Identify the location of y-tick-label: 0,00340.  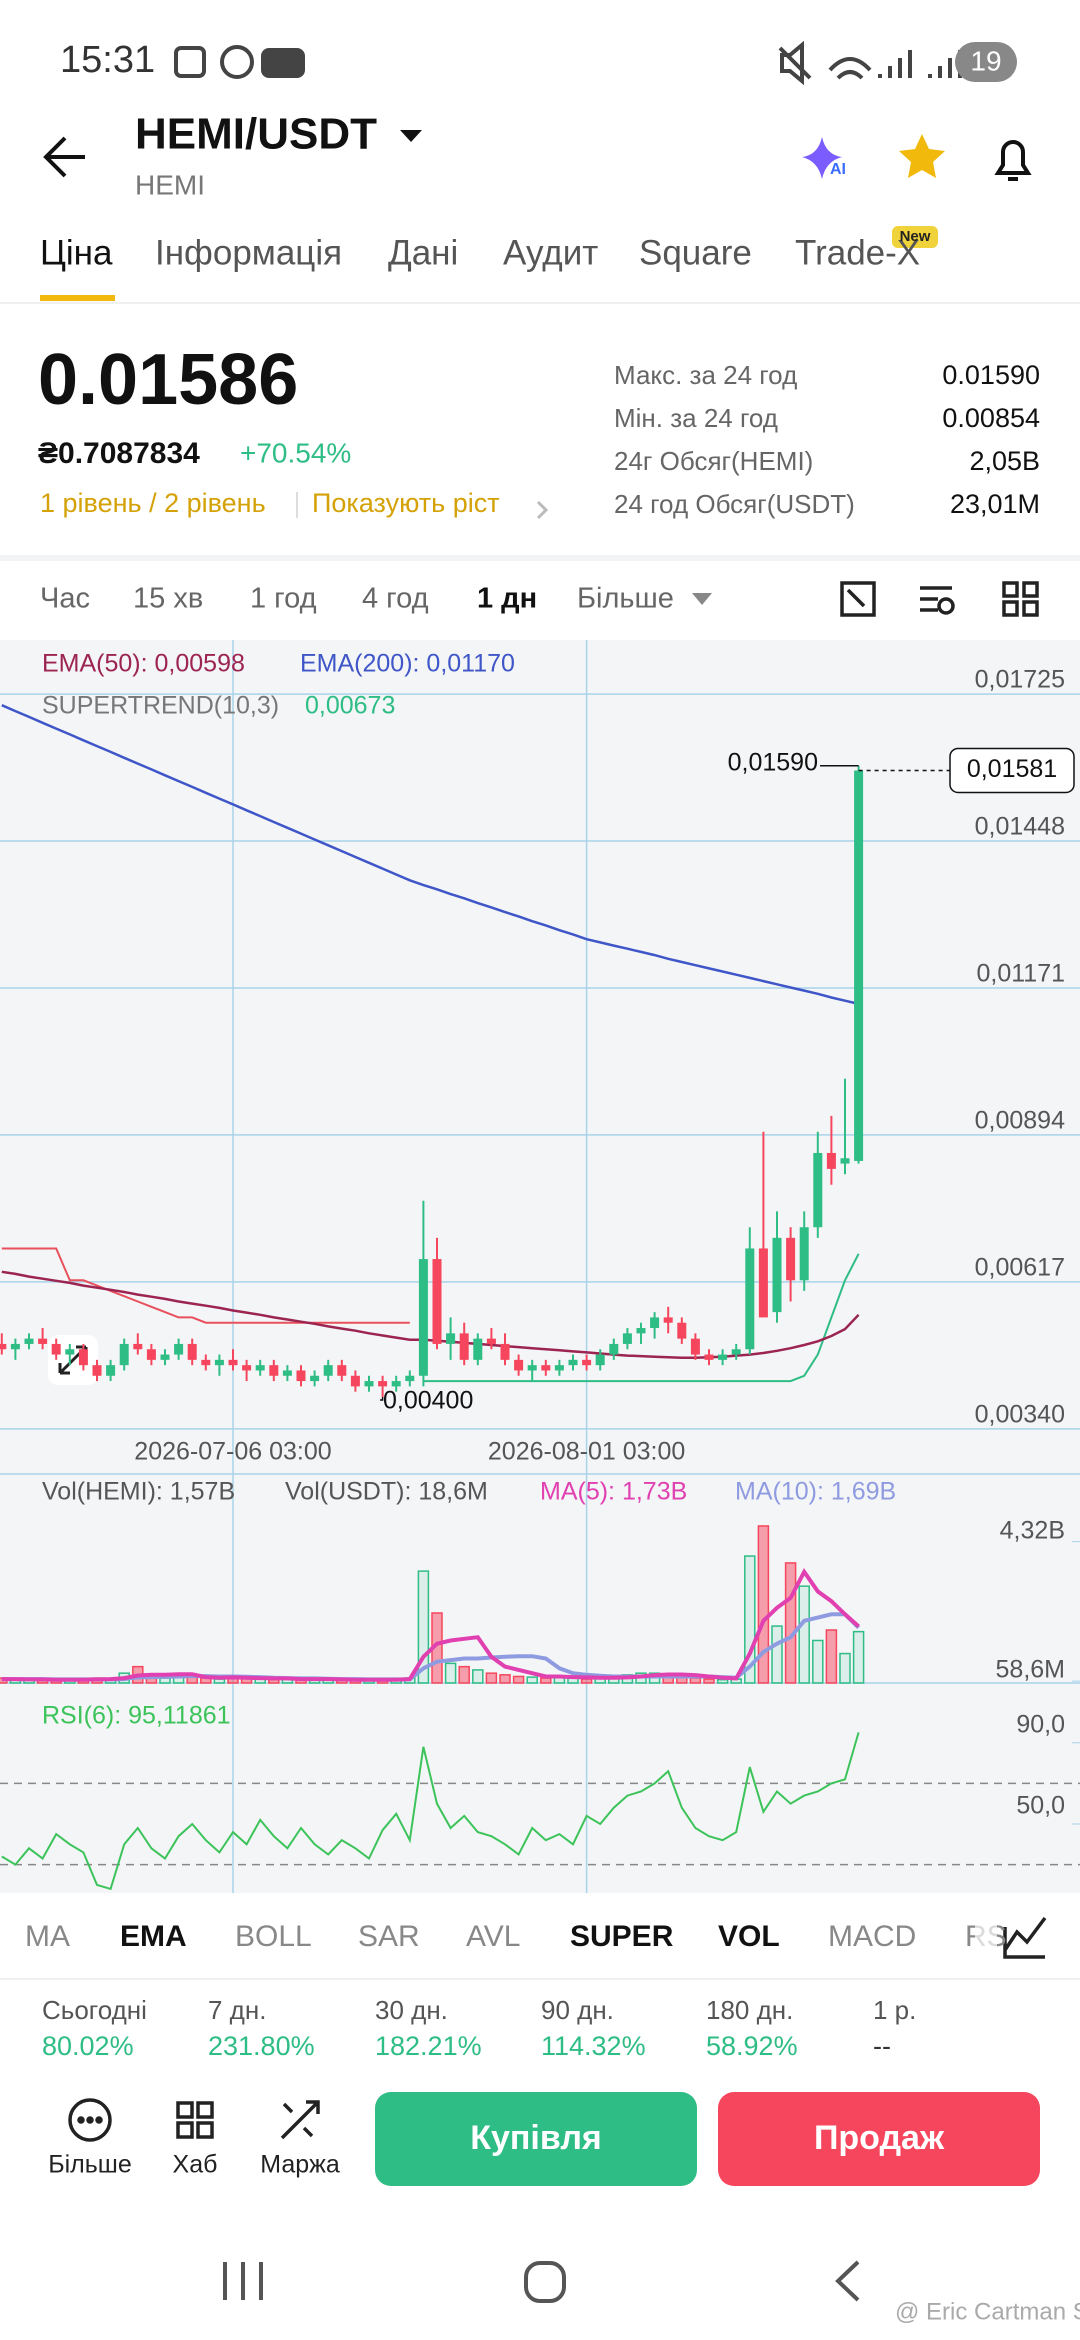
(1020, 1414).